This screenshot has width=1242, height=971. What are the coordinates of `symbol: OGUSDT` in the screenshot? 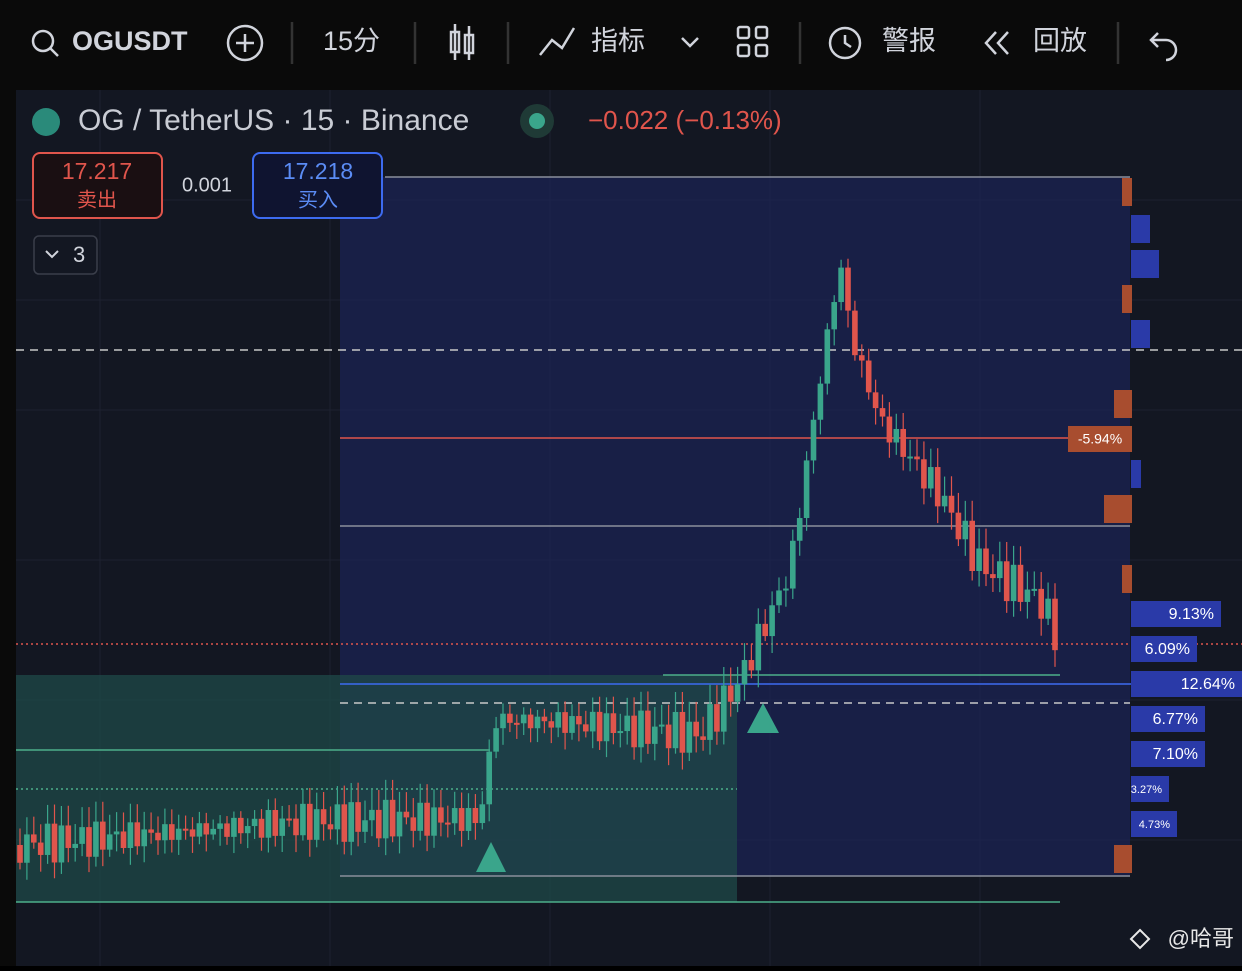 It's located at (130, 41).